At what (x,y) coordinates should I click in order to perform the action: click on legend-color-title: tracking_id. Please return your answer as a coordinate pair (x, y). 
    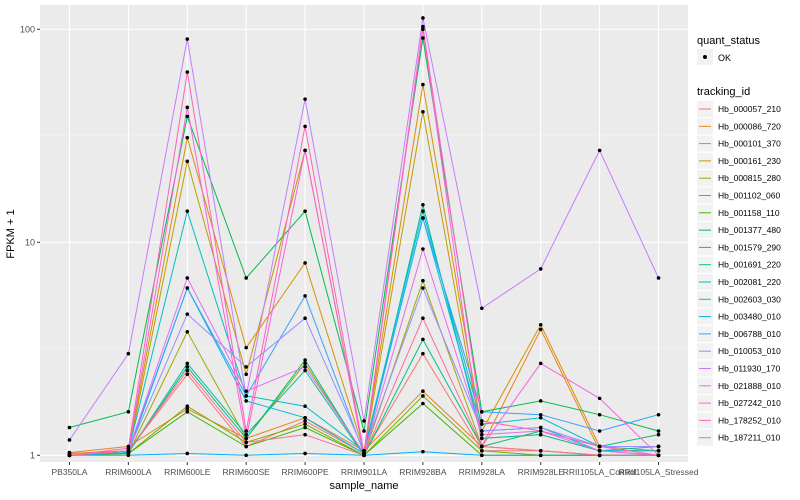
    Looking at the image, I should click on (723, 92).